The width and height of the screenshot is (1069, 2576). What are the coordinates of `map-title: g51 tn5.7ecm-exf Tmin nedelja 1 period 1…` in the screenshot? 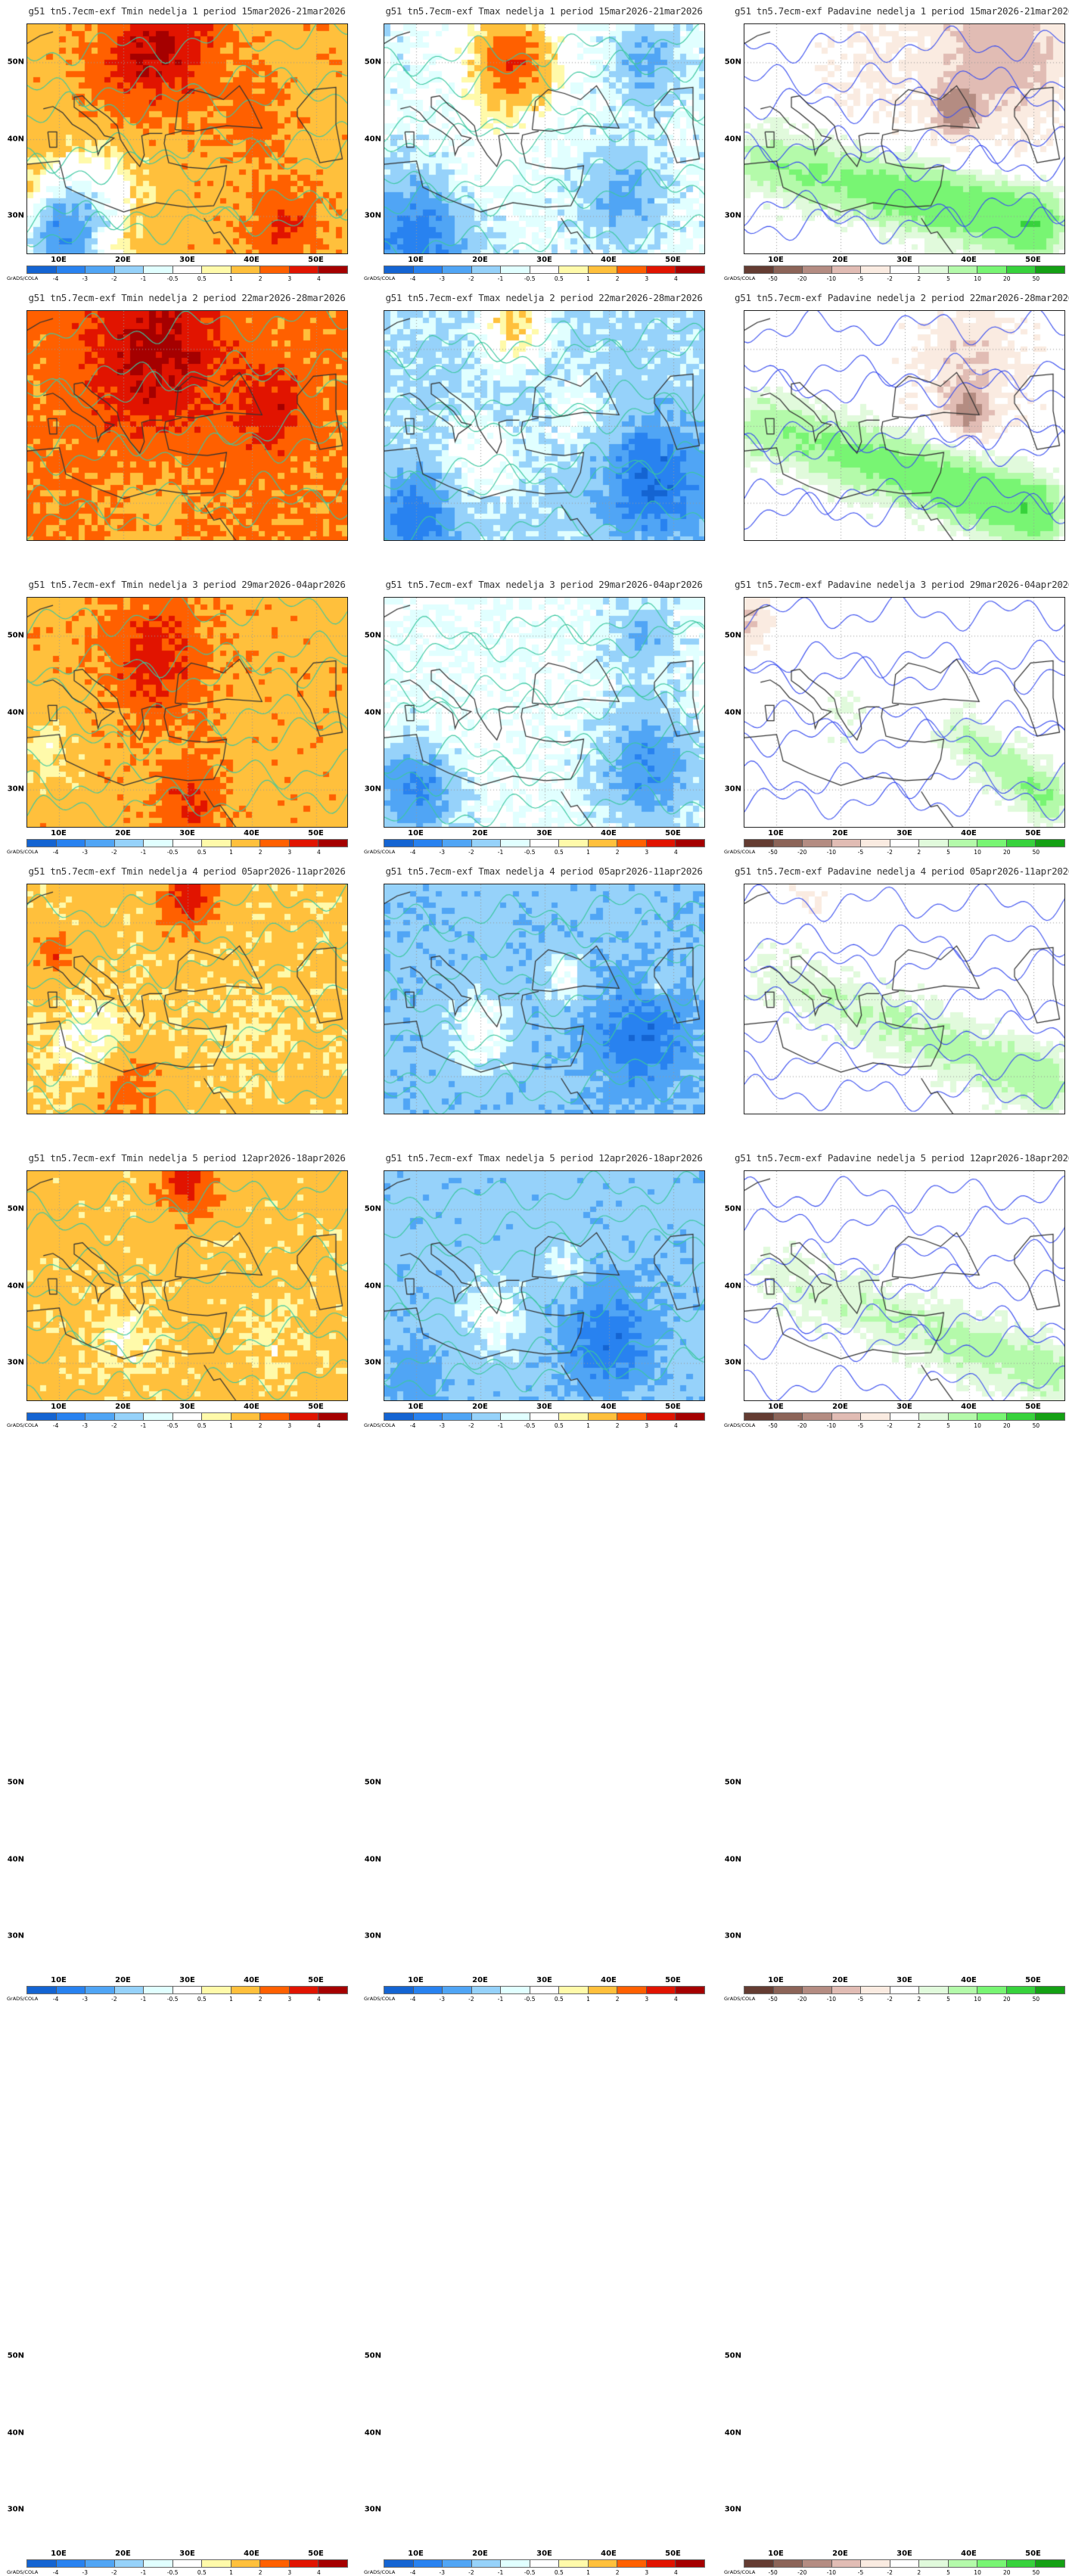 It's located at (187, 11).